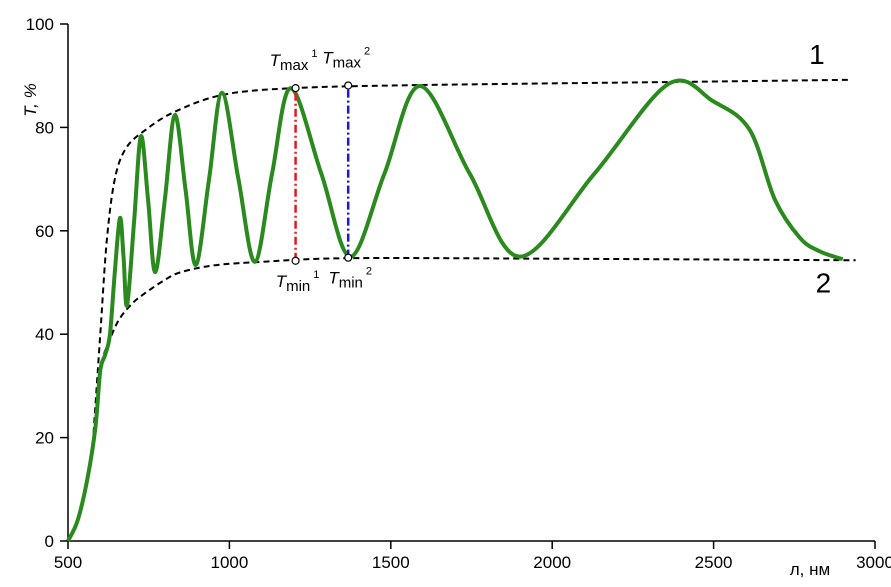 The height and width of the screenshot is (587, 891). What do you see at coordinates (810, 569) in the screenshot?
I see `x-axis-label: л, нм` at bounding box center [810, 569].